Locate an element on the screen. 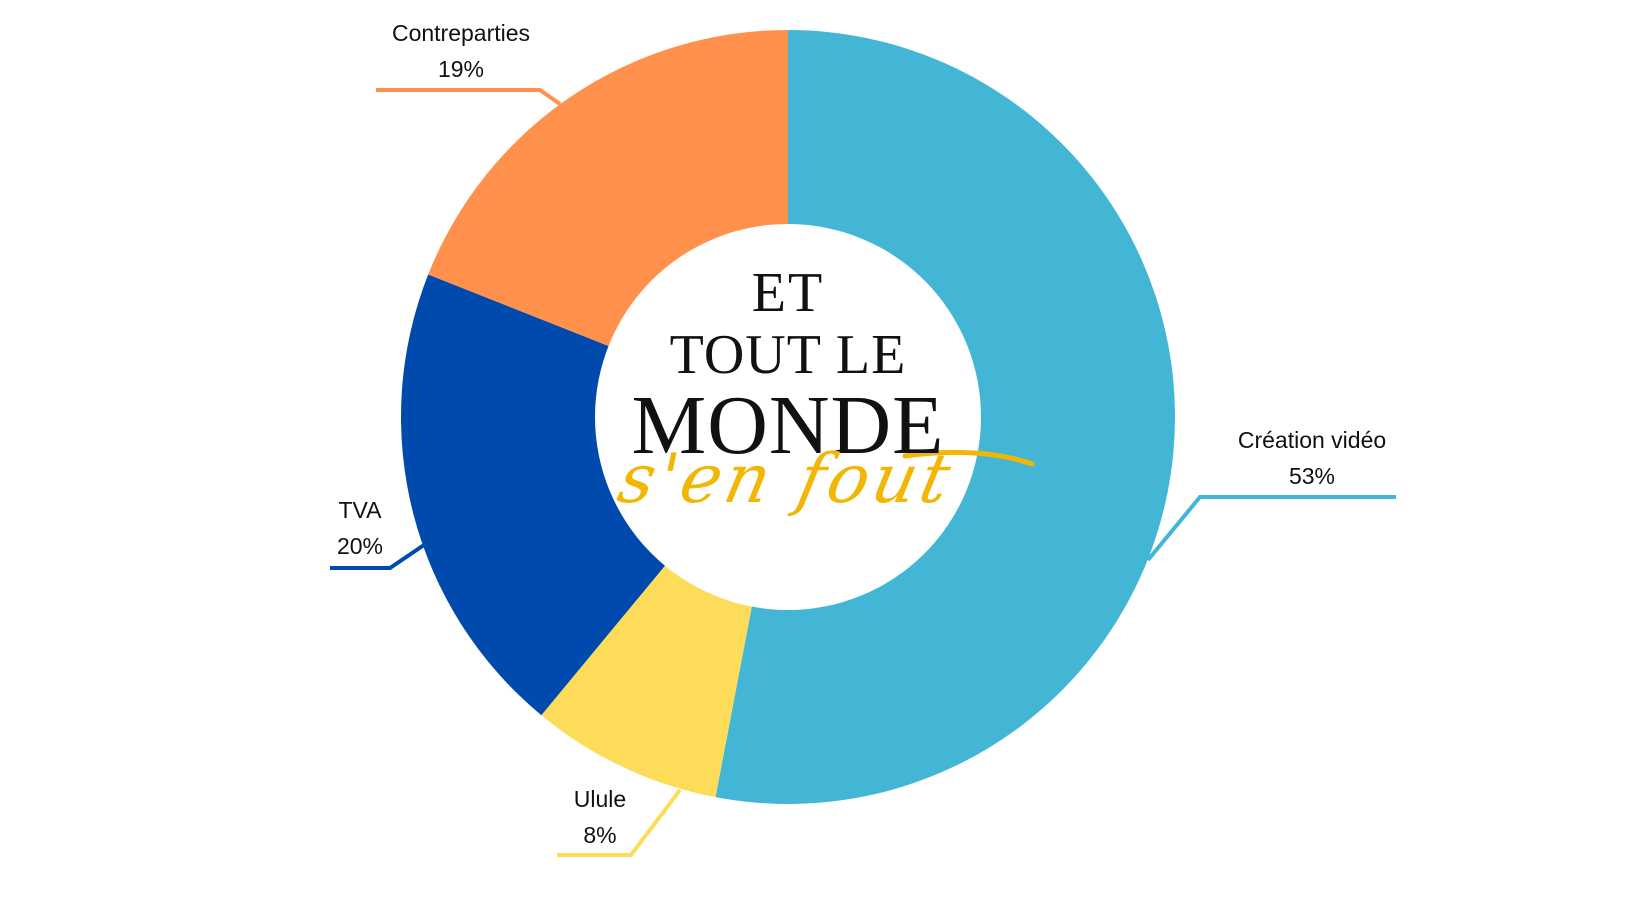 The image size is (1640, 924). label-value: 20% is located at coordinates (360, 546).